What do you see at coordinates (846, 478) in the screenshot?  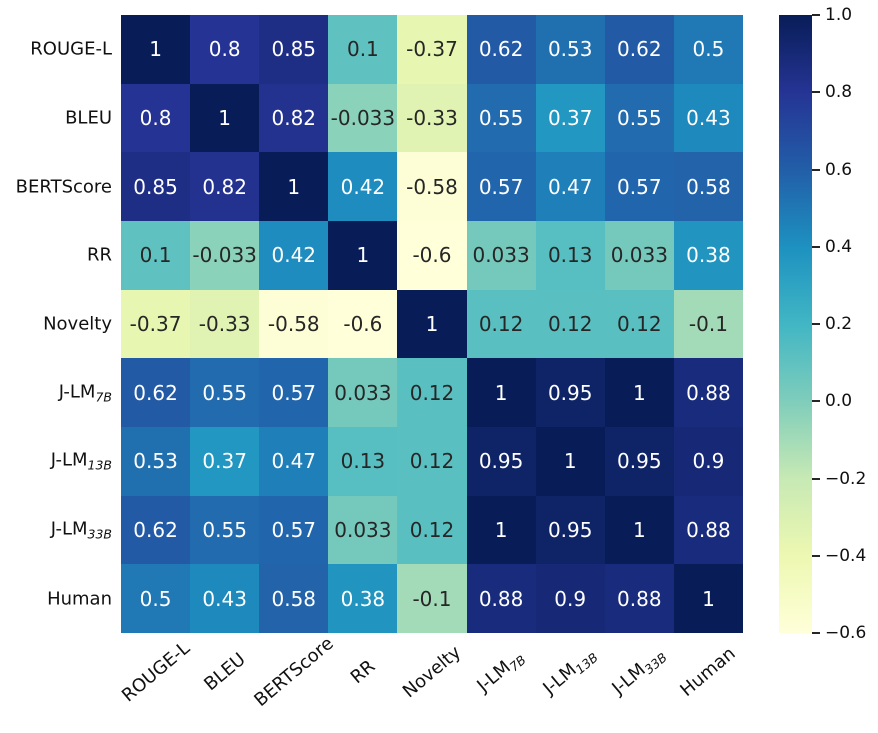 I see `colorbar-tick-label: −0.2` at bounding box center [846, 478].